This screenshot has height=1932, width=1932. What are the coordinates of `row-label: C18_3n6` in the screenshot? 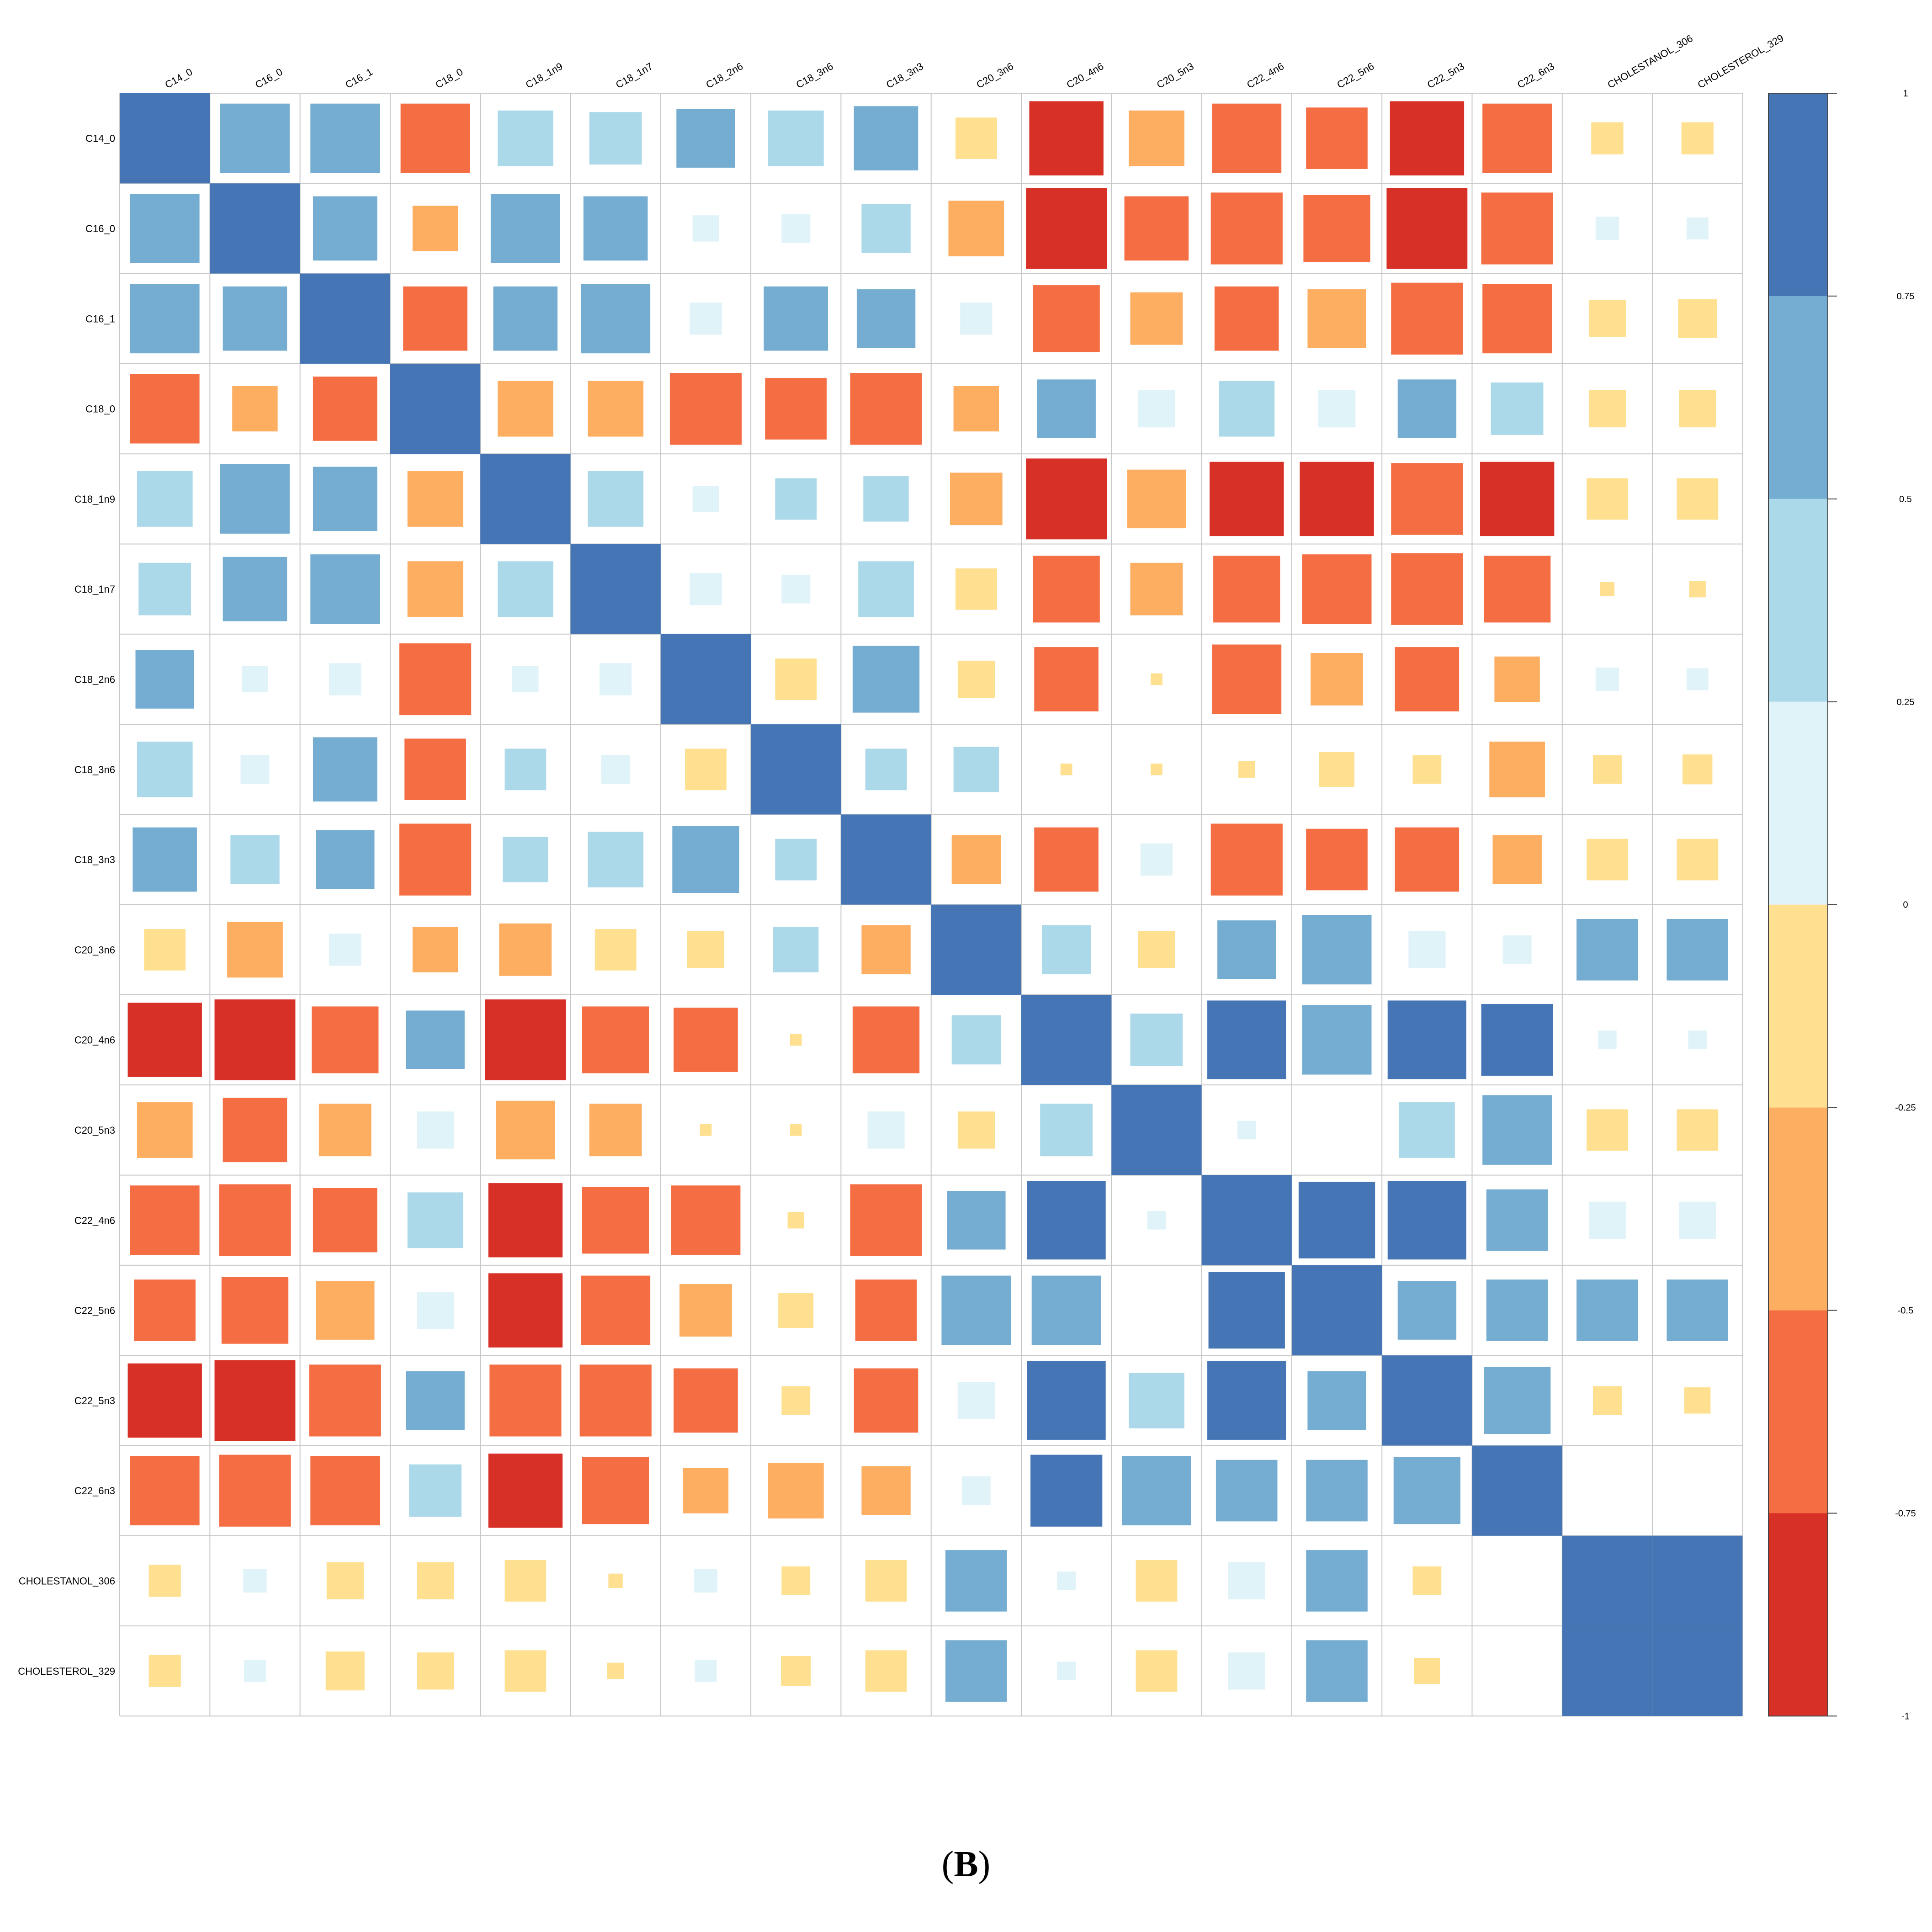 It's located at (94, 769).